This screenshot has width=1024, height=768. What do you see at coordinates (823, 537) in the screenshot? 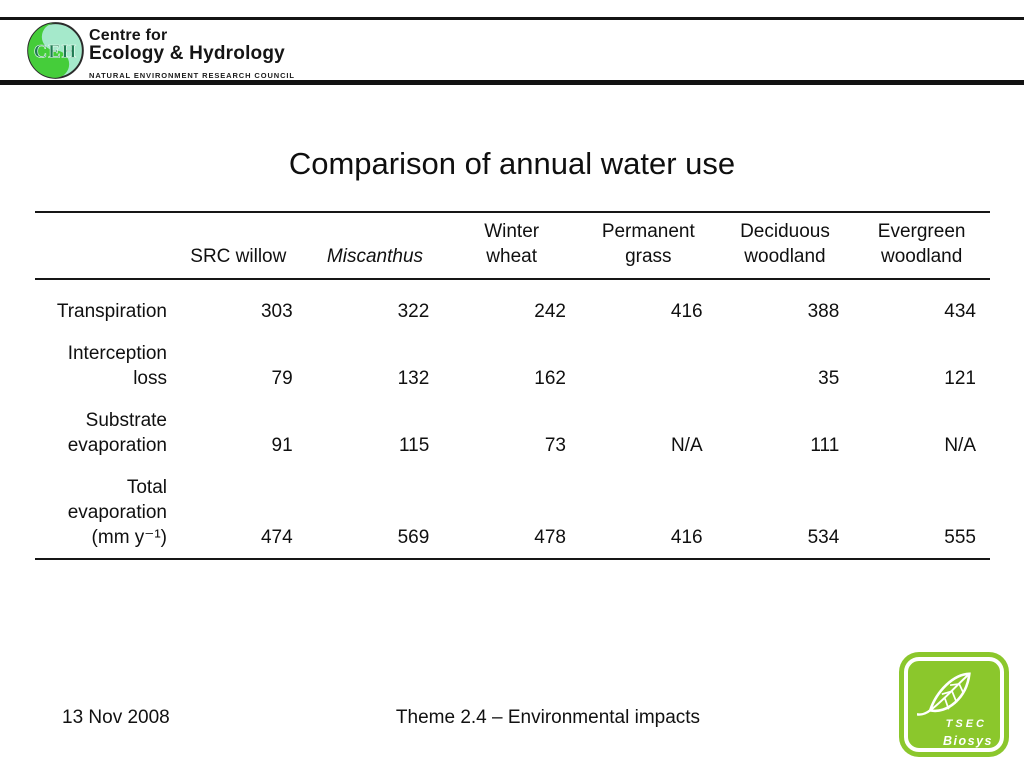
I see `table-cell: 534` at bounding box center [823, 537].